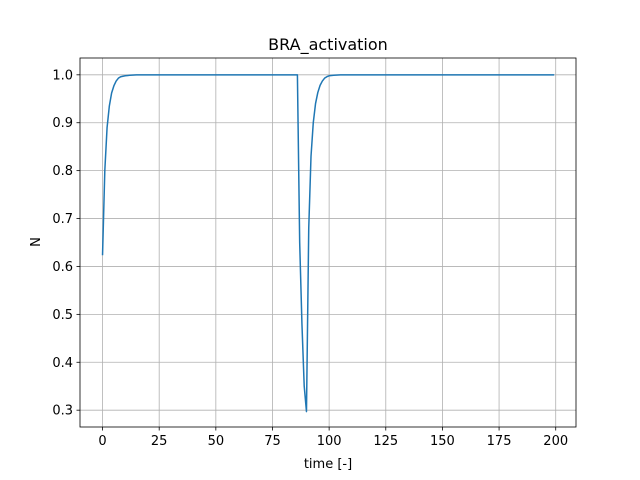 The image size is (640, 480). I want to click on x-tick-label: 25, so click(159, 441).